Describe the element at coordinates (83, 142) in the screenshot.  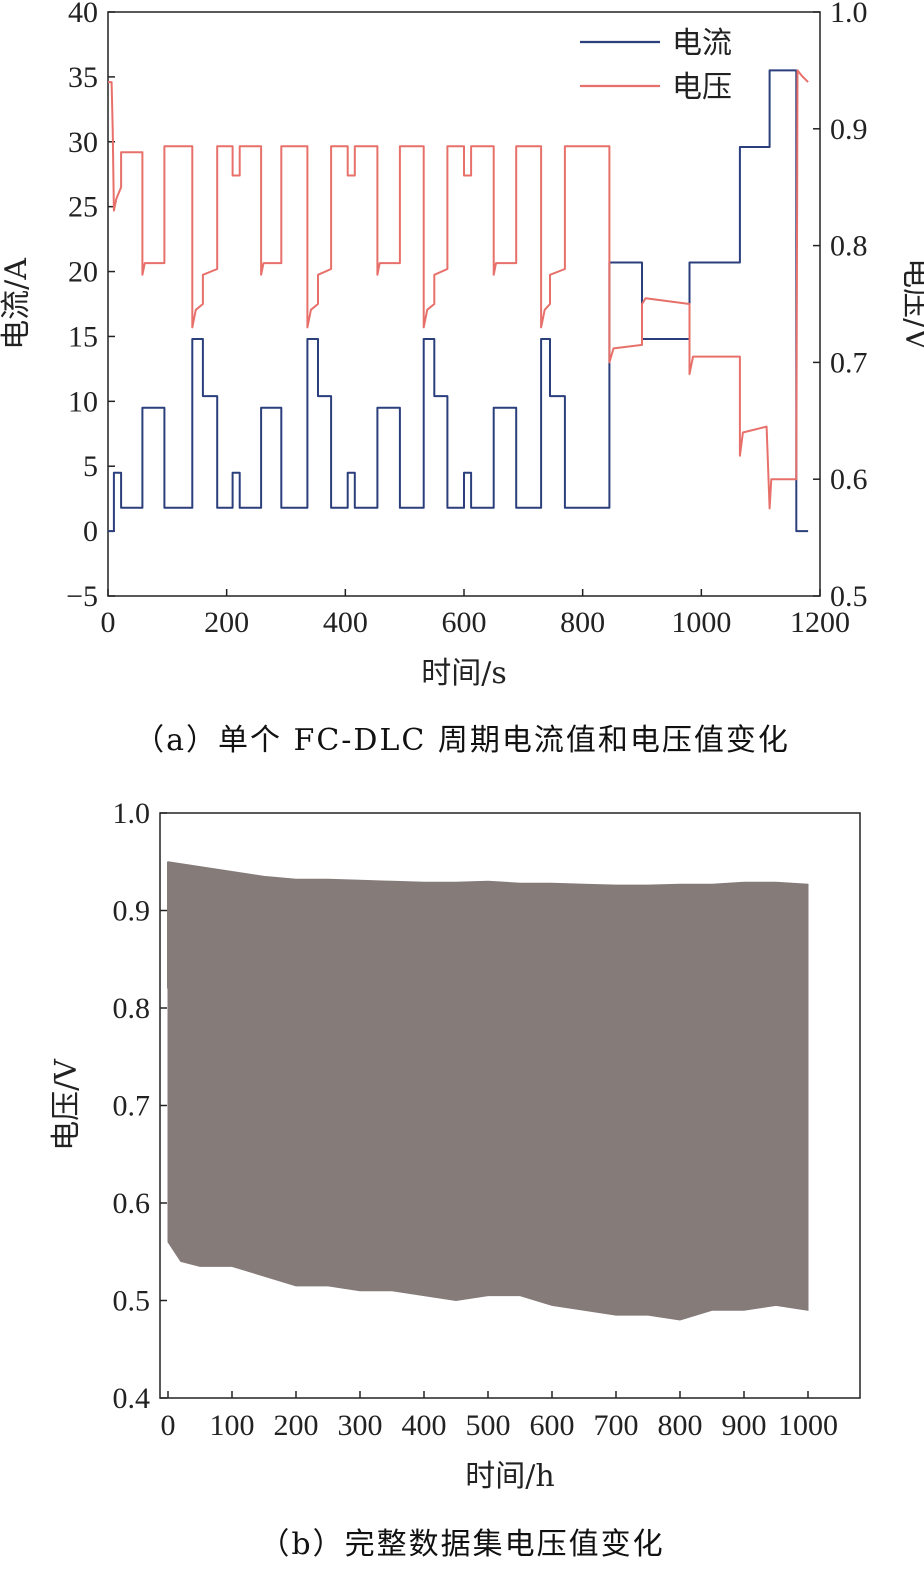
I see `y-tick-label: 30` at that location.